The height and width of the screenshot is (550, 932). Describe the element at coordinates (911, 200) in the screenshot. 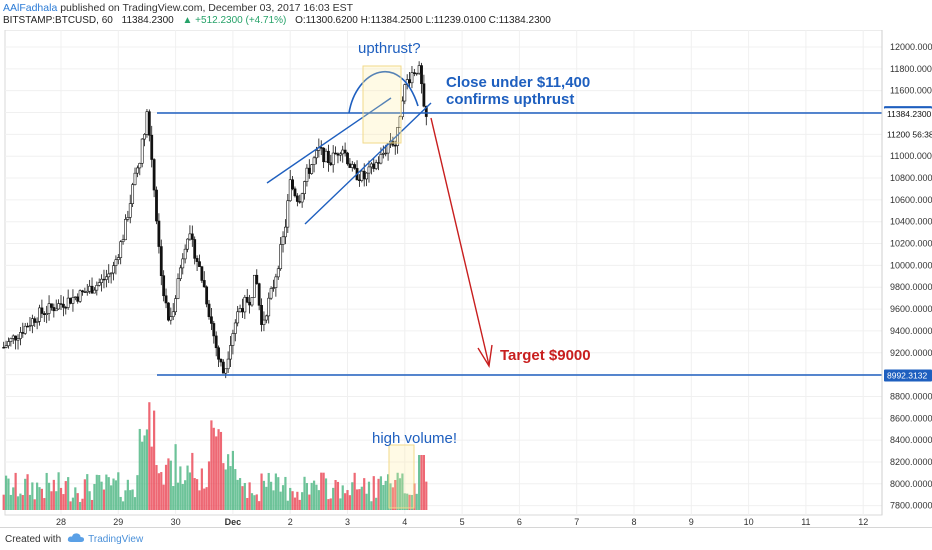

I see `price-tick-label: 10600.0000` at that location.